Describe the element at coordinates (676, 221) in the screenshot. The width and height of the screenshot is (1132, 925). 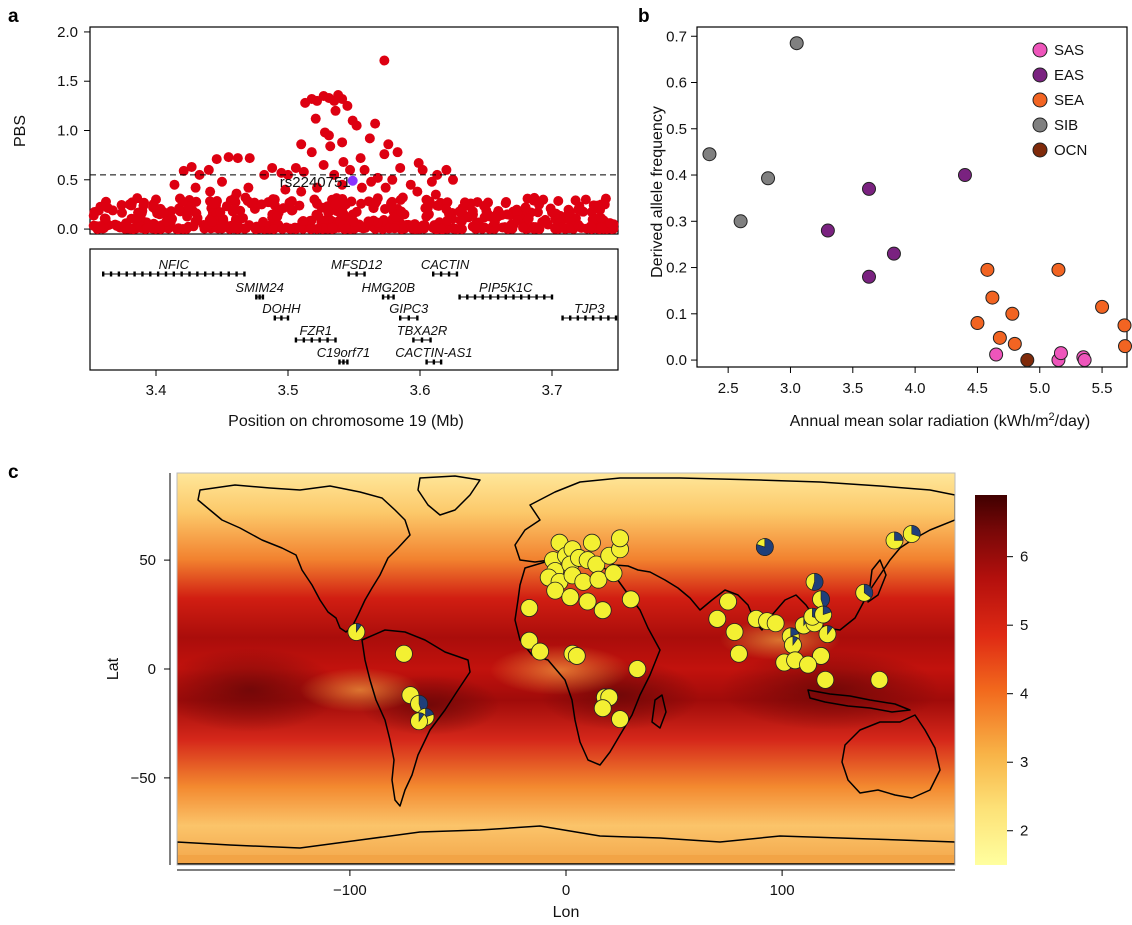
I see `allele-y-tick-label: 0.3` at that location.